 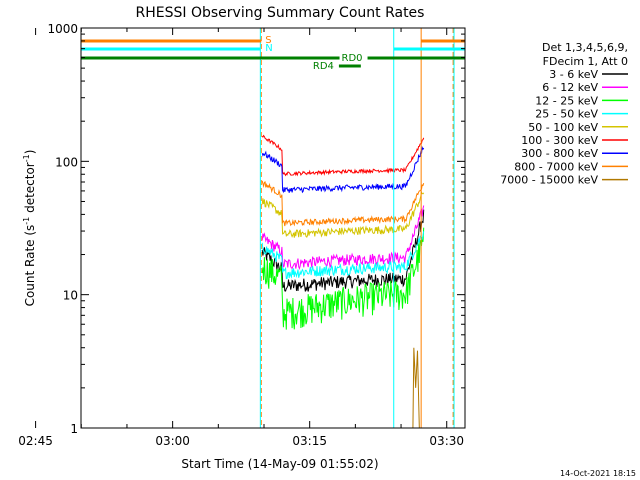 I want to click on saa-label: S, so click(x=268, y=40).